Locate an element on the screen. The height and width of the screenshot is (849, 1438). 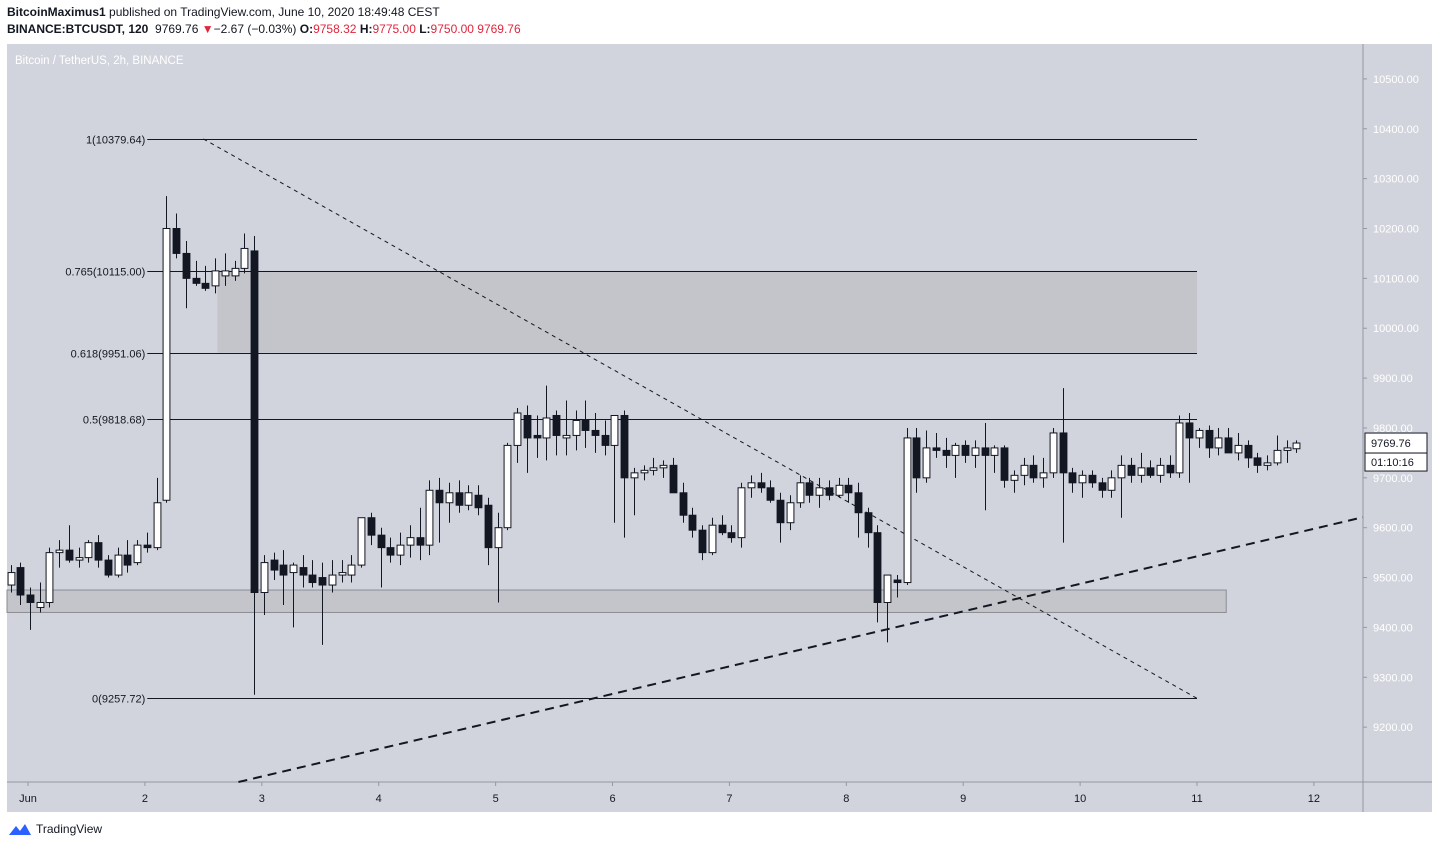
author-name: BitcoinMaximus1 is located at coordinates (56, 12).